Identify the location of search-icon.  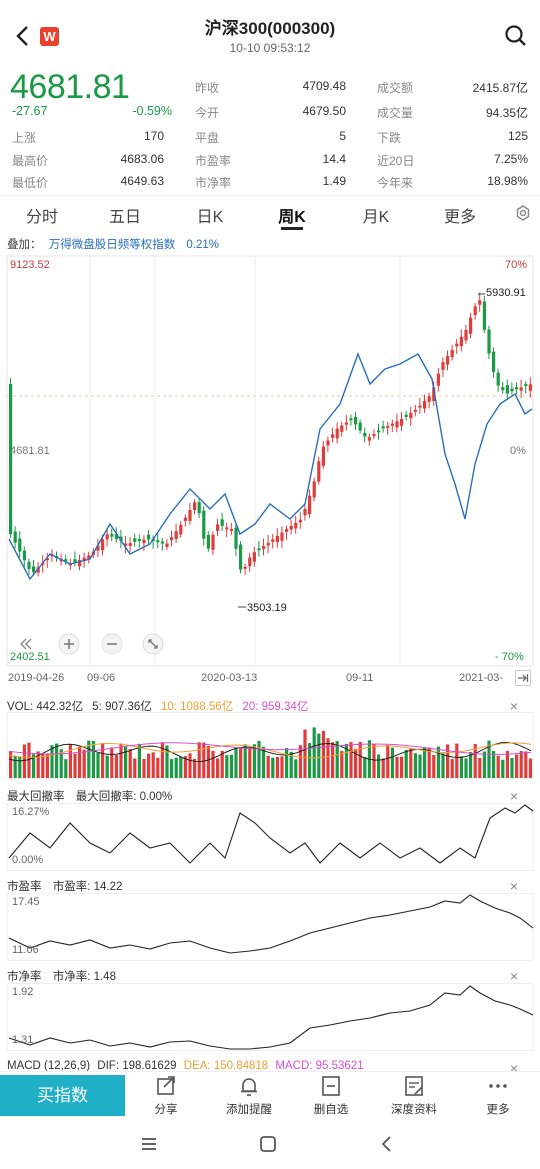
(516, 36).